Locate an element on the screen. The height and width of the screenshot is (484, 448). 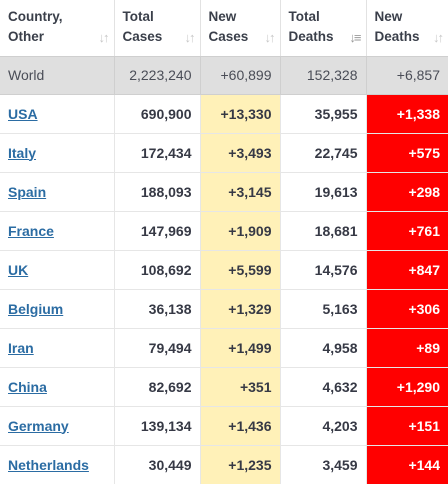
new-cases-cell: +3,145 is located at coordinates (240, 192).